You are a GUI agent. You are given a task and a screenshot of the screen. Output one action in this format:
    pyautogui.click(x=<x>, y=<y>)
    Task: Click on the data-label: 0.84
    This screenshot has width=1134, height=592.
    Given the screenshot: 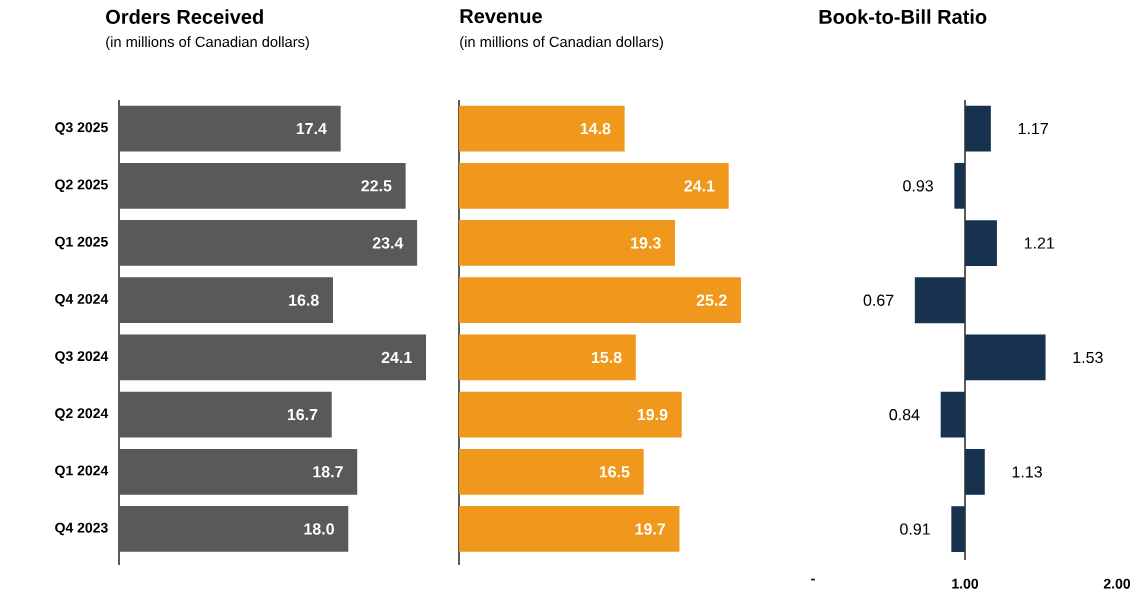 What is the action you would take?
    pyautogui.click(x=904, y=415)
    